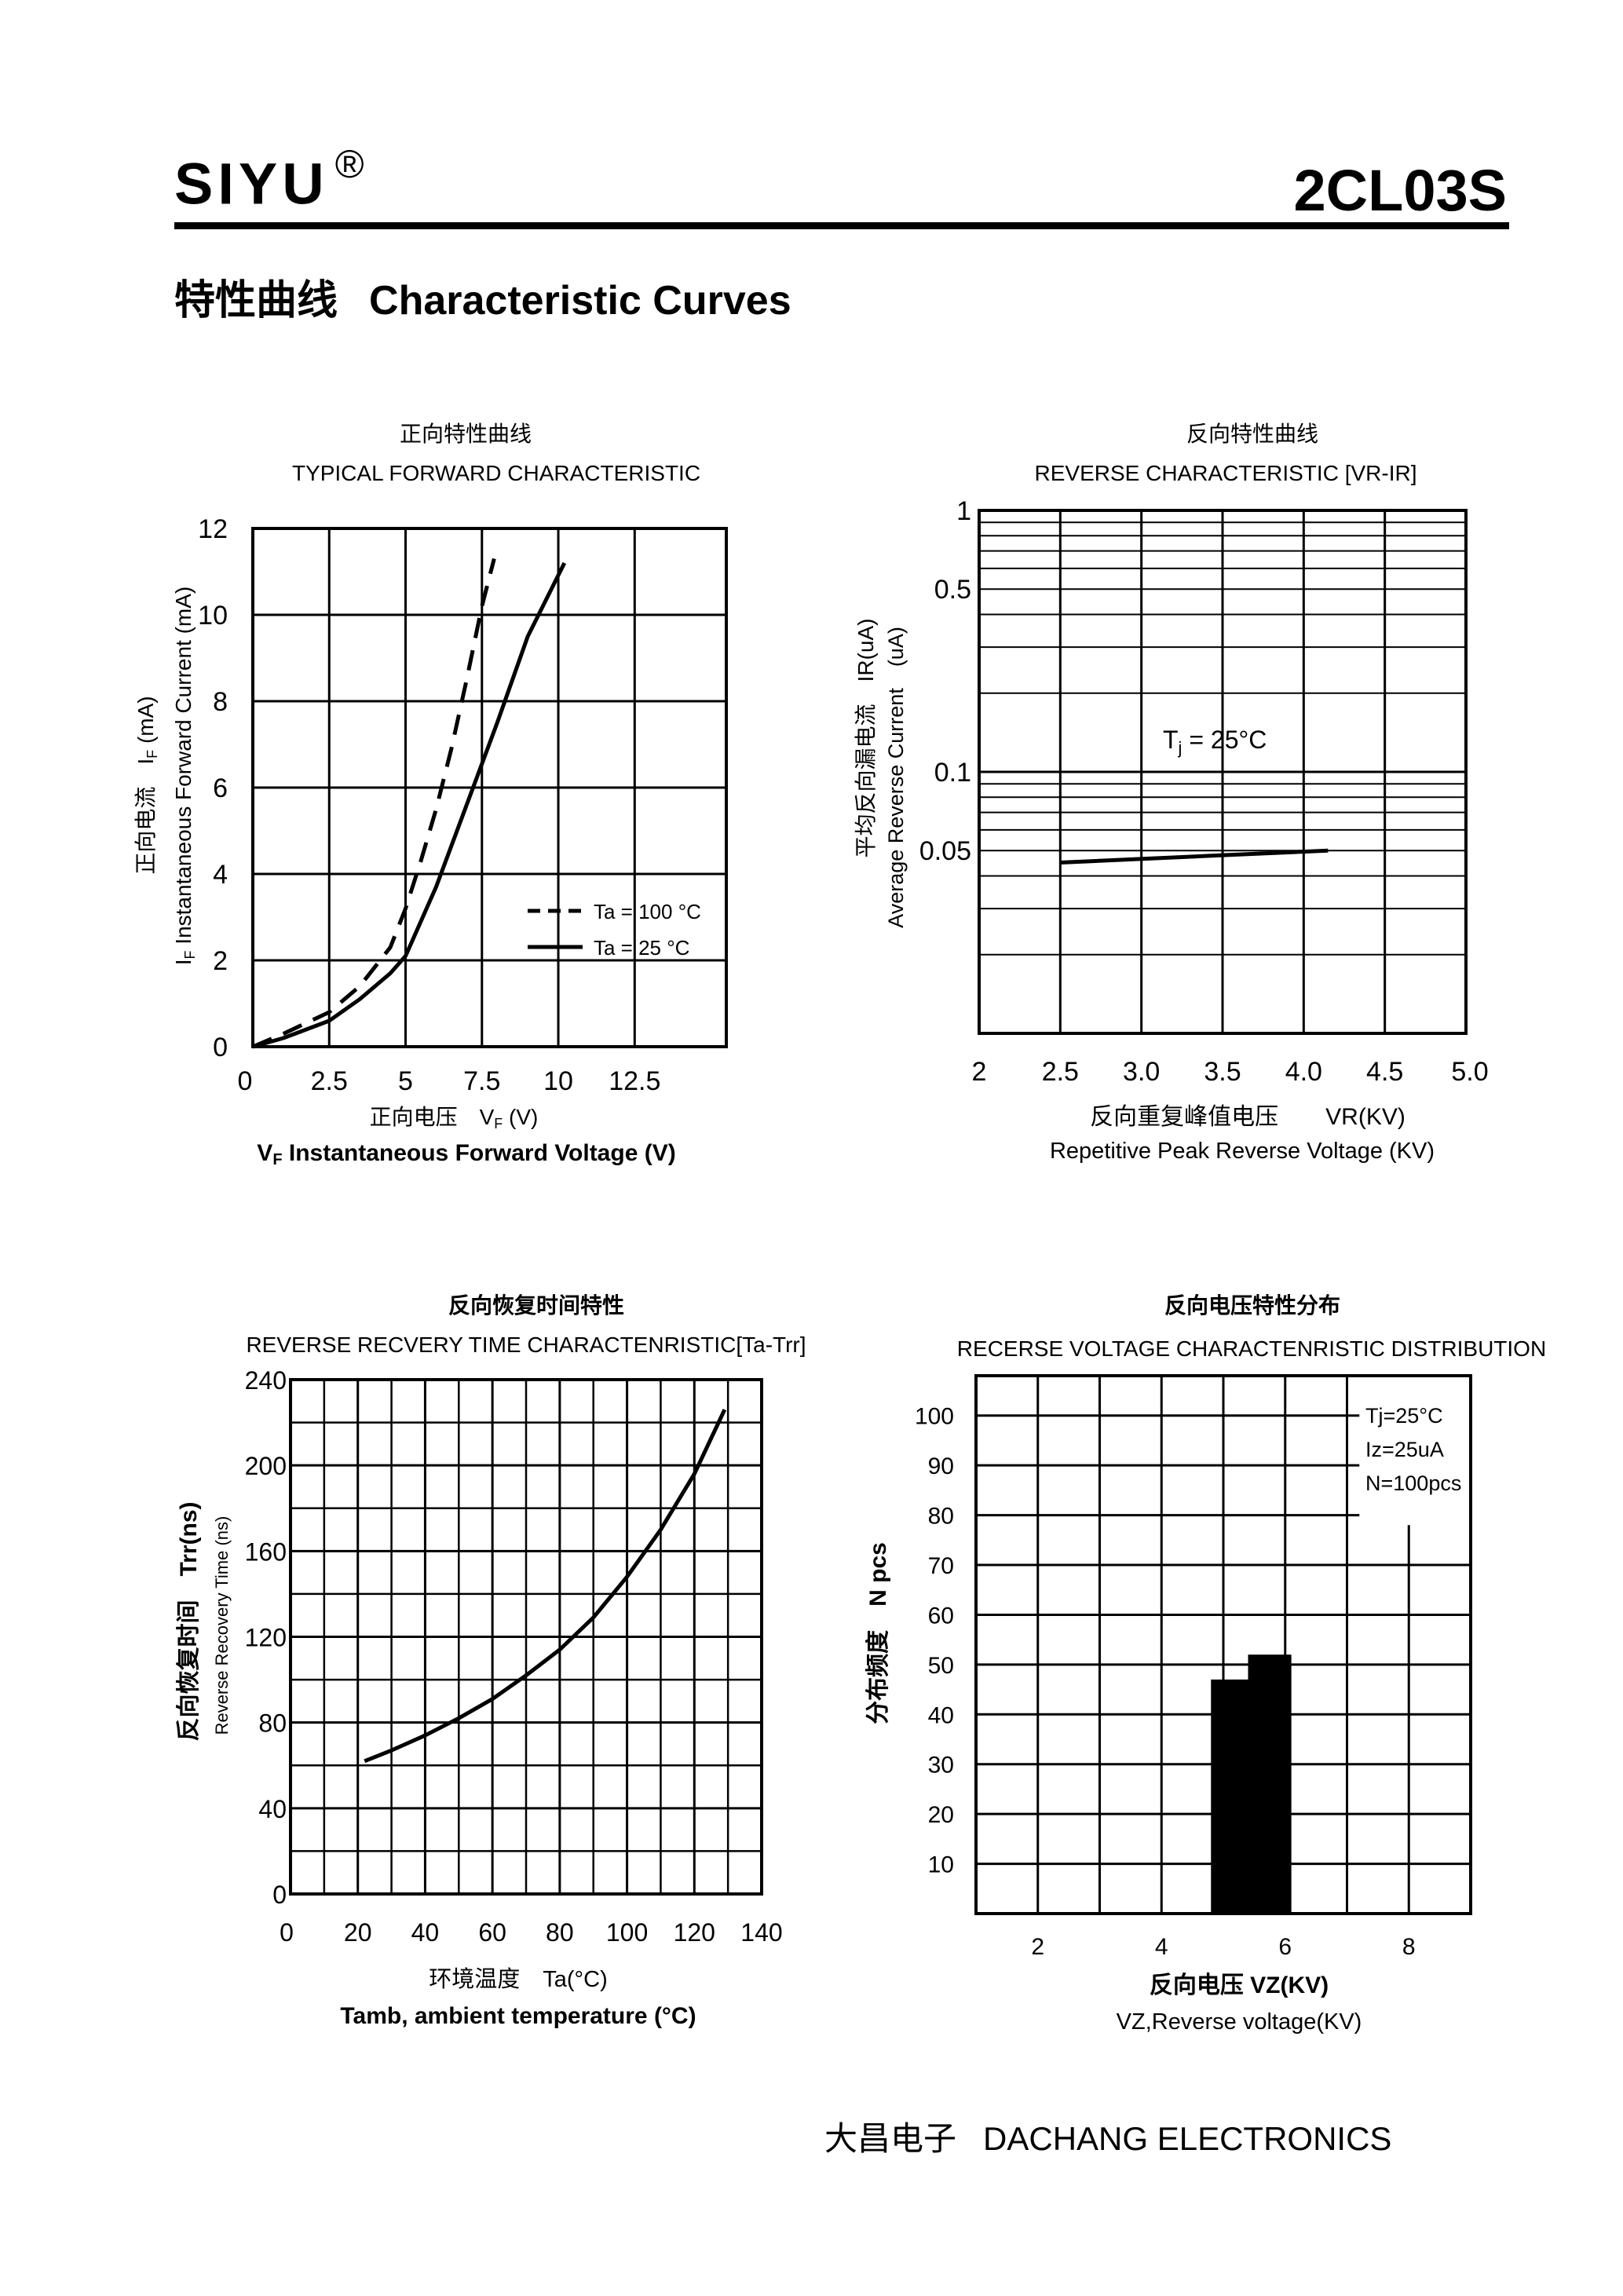 The width and height of the screenshot is (1623, 2296). What do you see at coordinates (279, 1895) in the screenshot?
I see `recovery-y-tick: 0` at bounding box center [279, 1895].